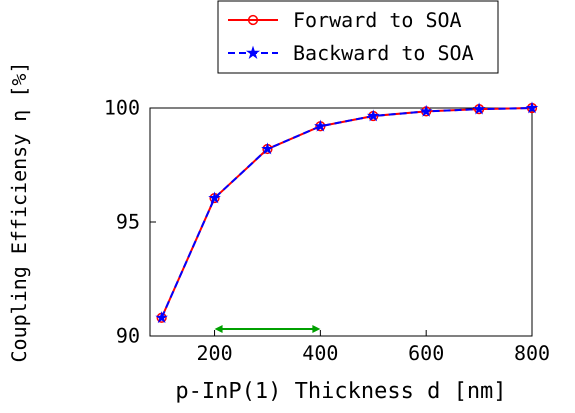 Image resolution: width=575 pixels, height=413 pixels. I want to click on y-tick-label: 90, so click(128, 335).